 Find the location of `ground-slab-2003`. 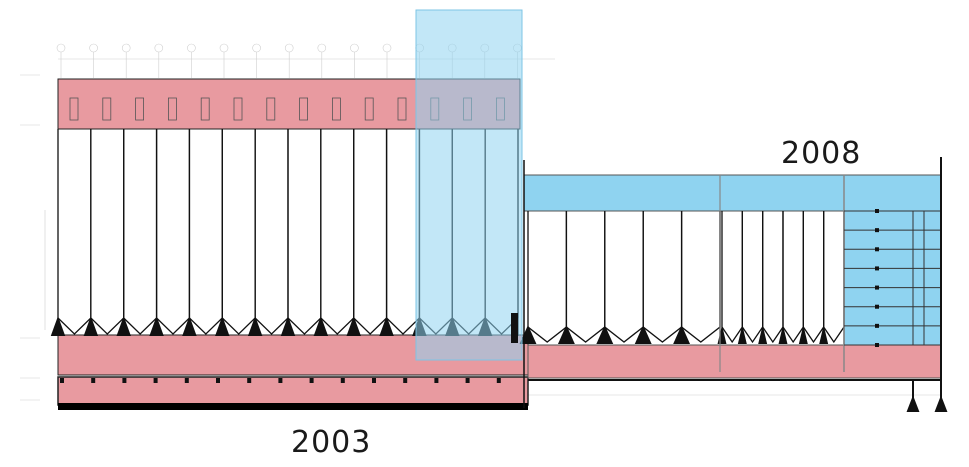

ground-slab-2003 is located at coordinates (293, 406).